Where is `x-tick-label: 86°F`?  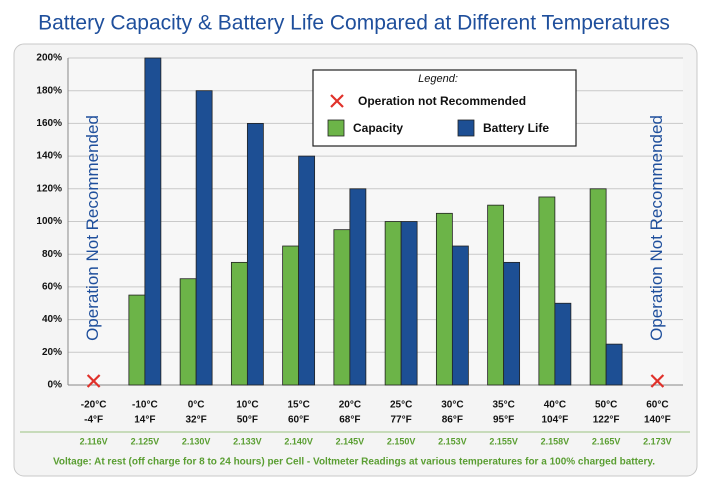
x-tick-label: 86°F is located at coordinates (452, 420).